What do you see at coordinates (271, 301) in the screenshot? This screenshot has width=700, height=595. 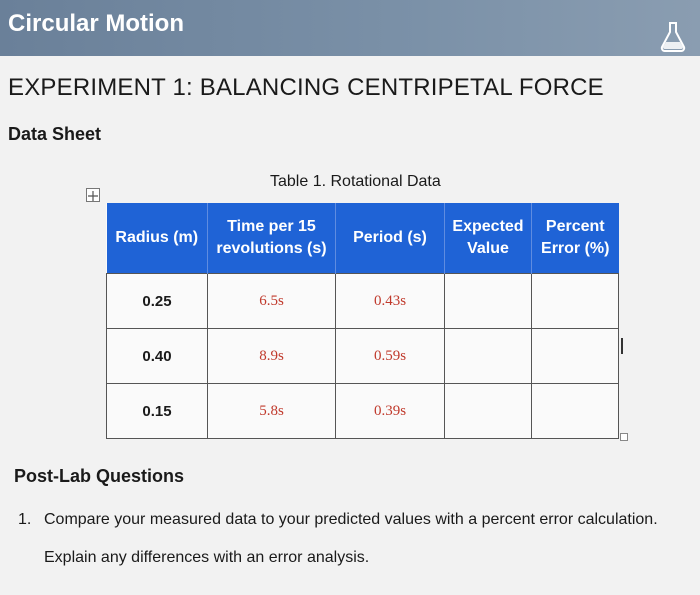 I see `cell-time: 6.5s` at bounding box center [271, 301].